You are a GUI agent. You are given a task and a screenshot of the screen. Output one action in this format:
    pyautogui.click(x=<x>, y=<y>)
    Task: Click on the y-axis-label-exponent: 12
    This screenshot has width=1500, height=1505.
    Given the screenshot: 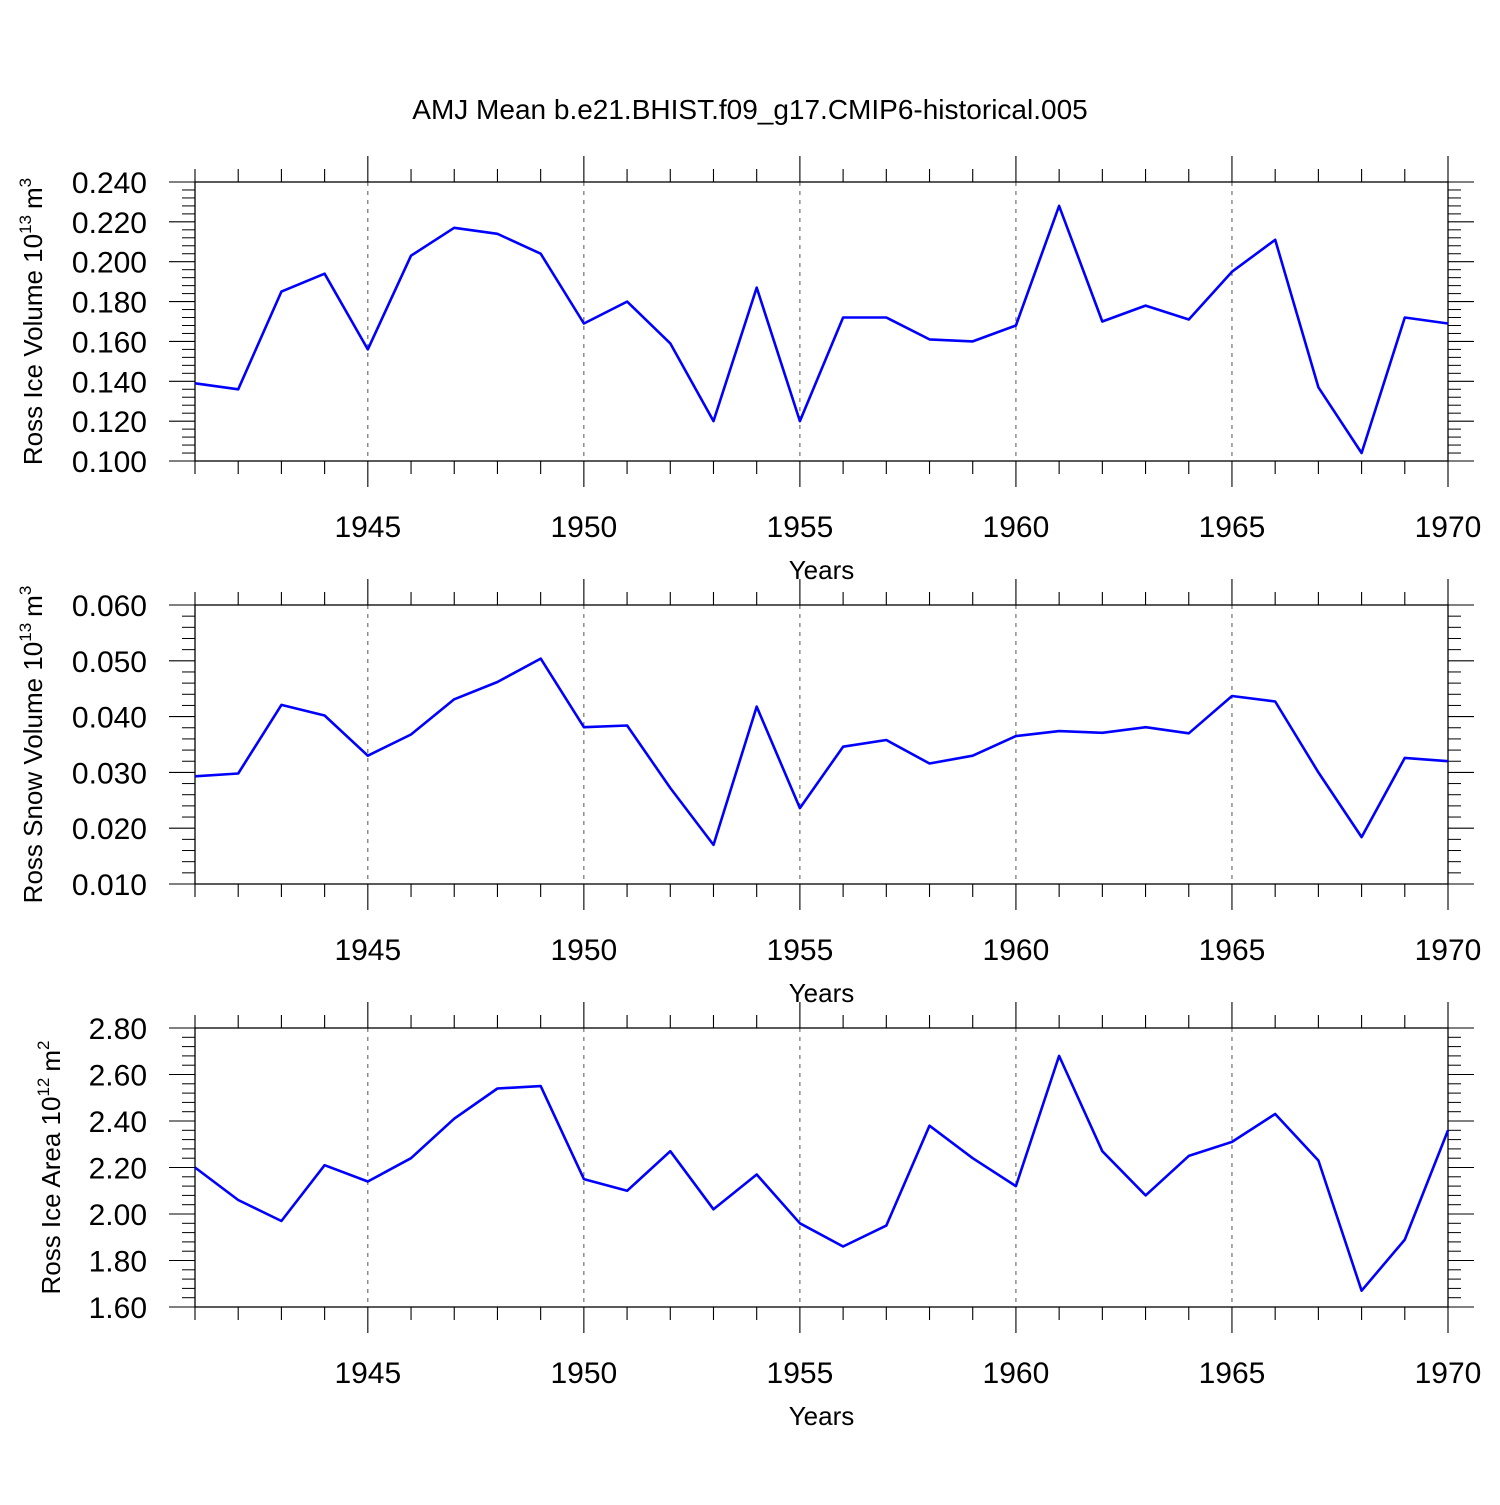 What is the action you would take?
    pyautogui.click(x=43, y=1087)
    